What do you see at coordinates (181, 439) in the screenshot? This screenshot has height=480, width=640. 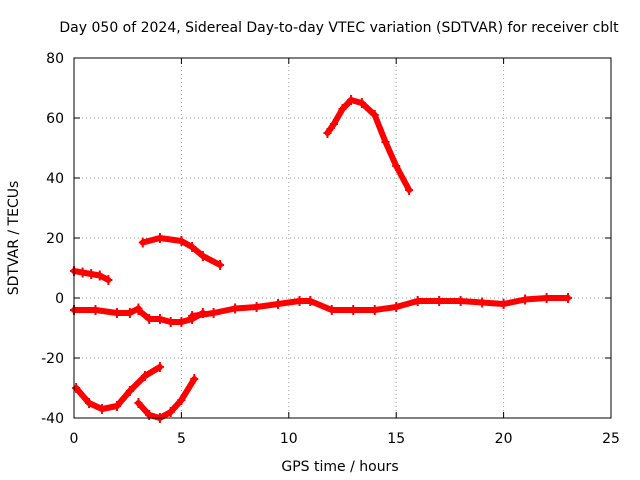 I see `x-tick-label: 5` at bounding box center [181, 439].